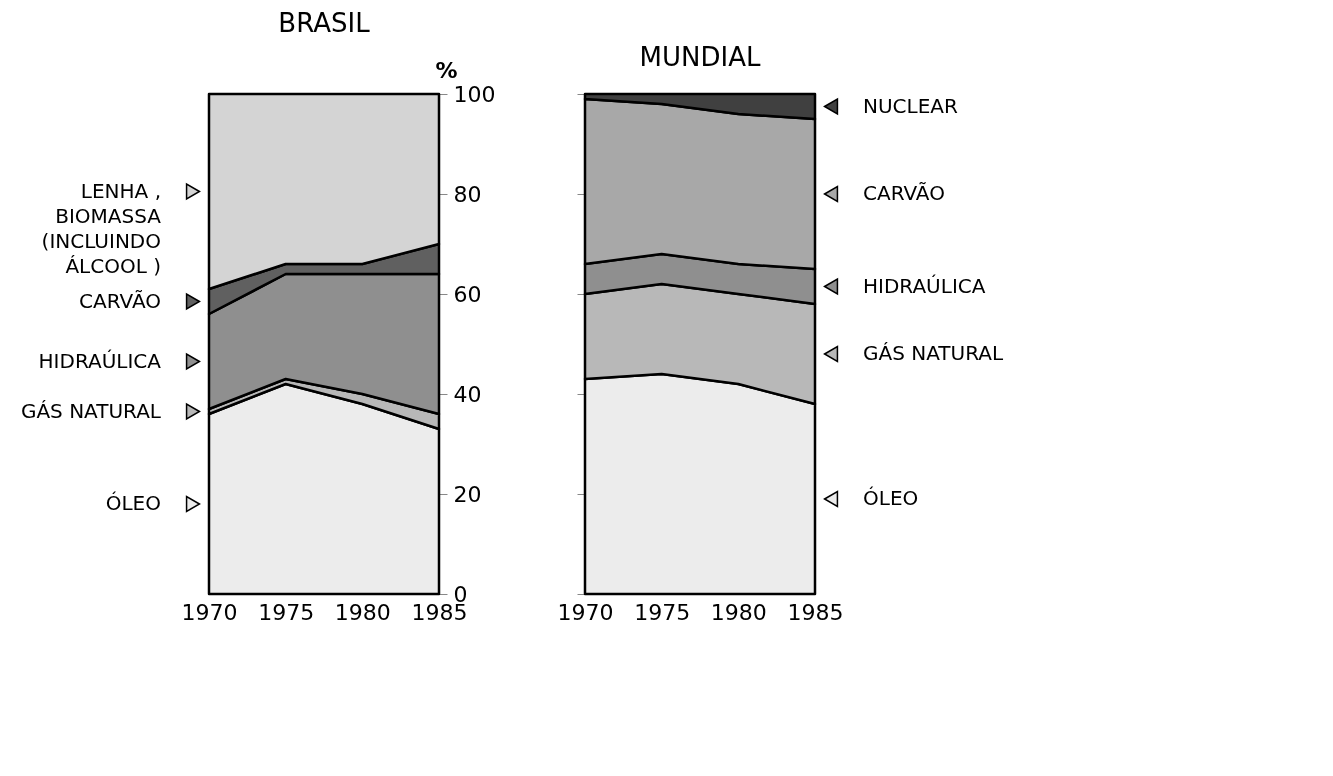 Image resolution: width=1333 pixels, height=776 pixels. I want to click on y-tick-label: 40, so click(467, 394).